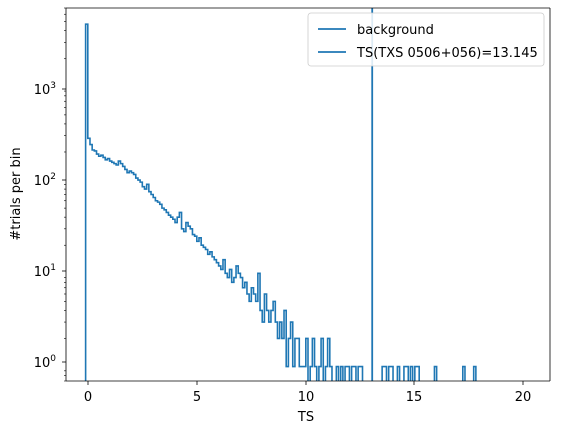  Describe the element at coordinates (305, 417) in the screenshot. I see `x-axis-label: TS` at that location.